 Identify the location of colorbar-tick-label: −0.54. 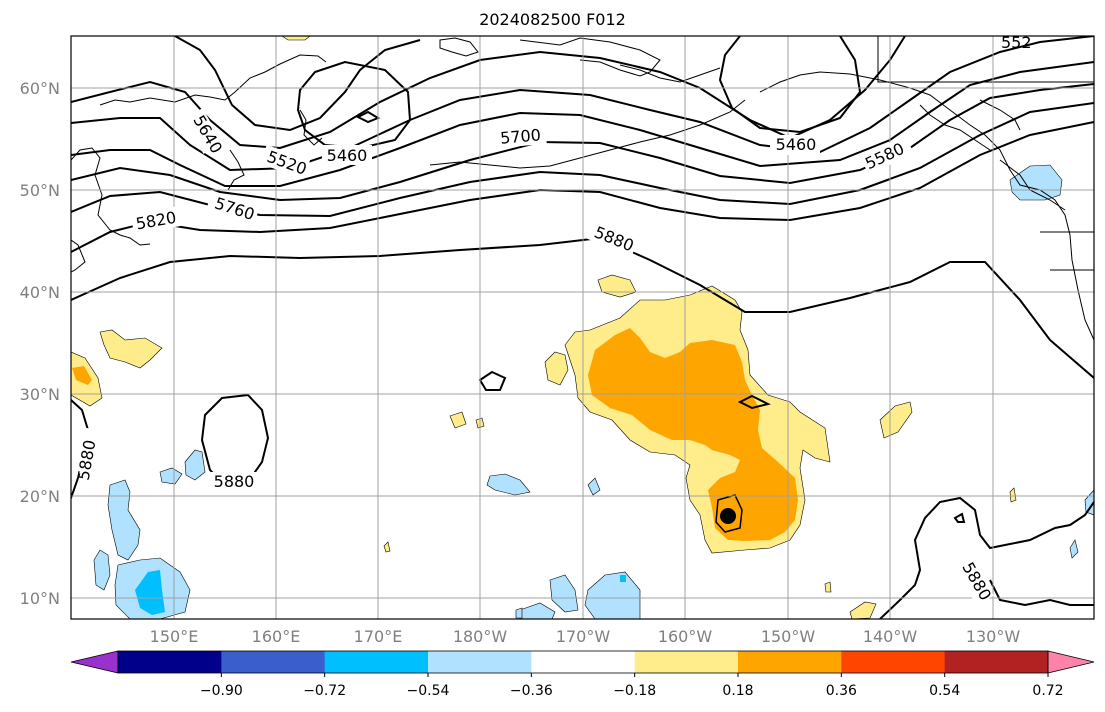
(428, 691).